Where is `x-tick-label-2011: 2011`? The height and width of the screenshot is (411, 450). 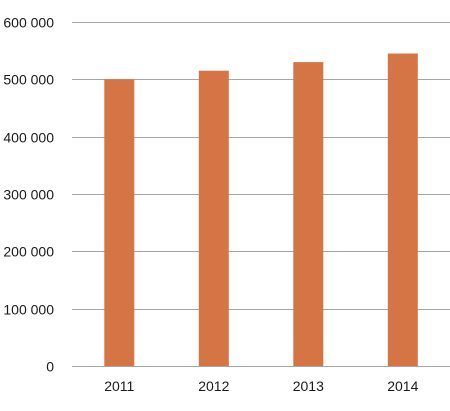 x-tick-label-2011: 2011 is located at coordinates (119, 386).